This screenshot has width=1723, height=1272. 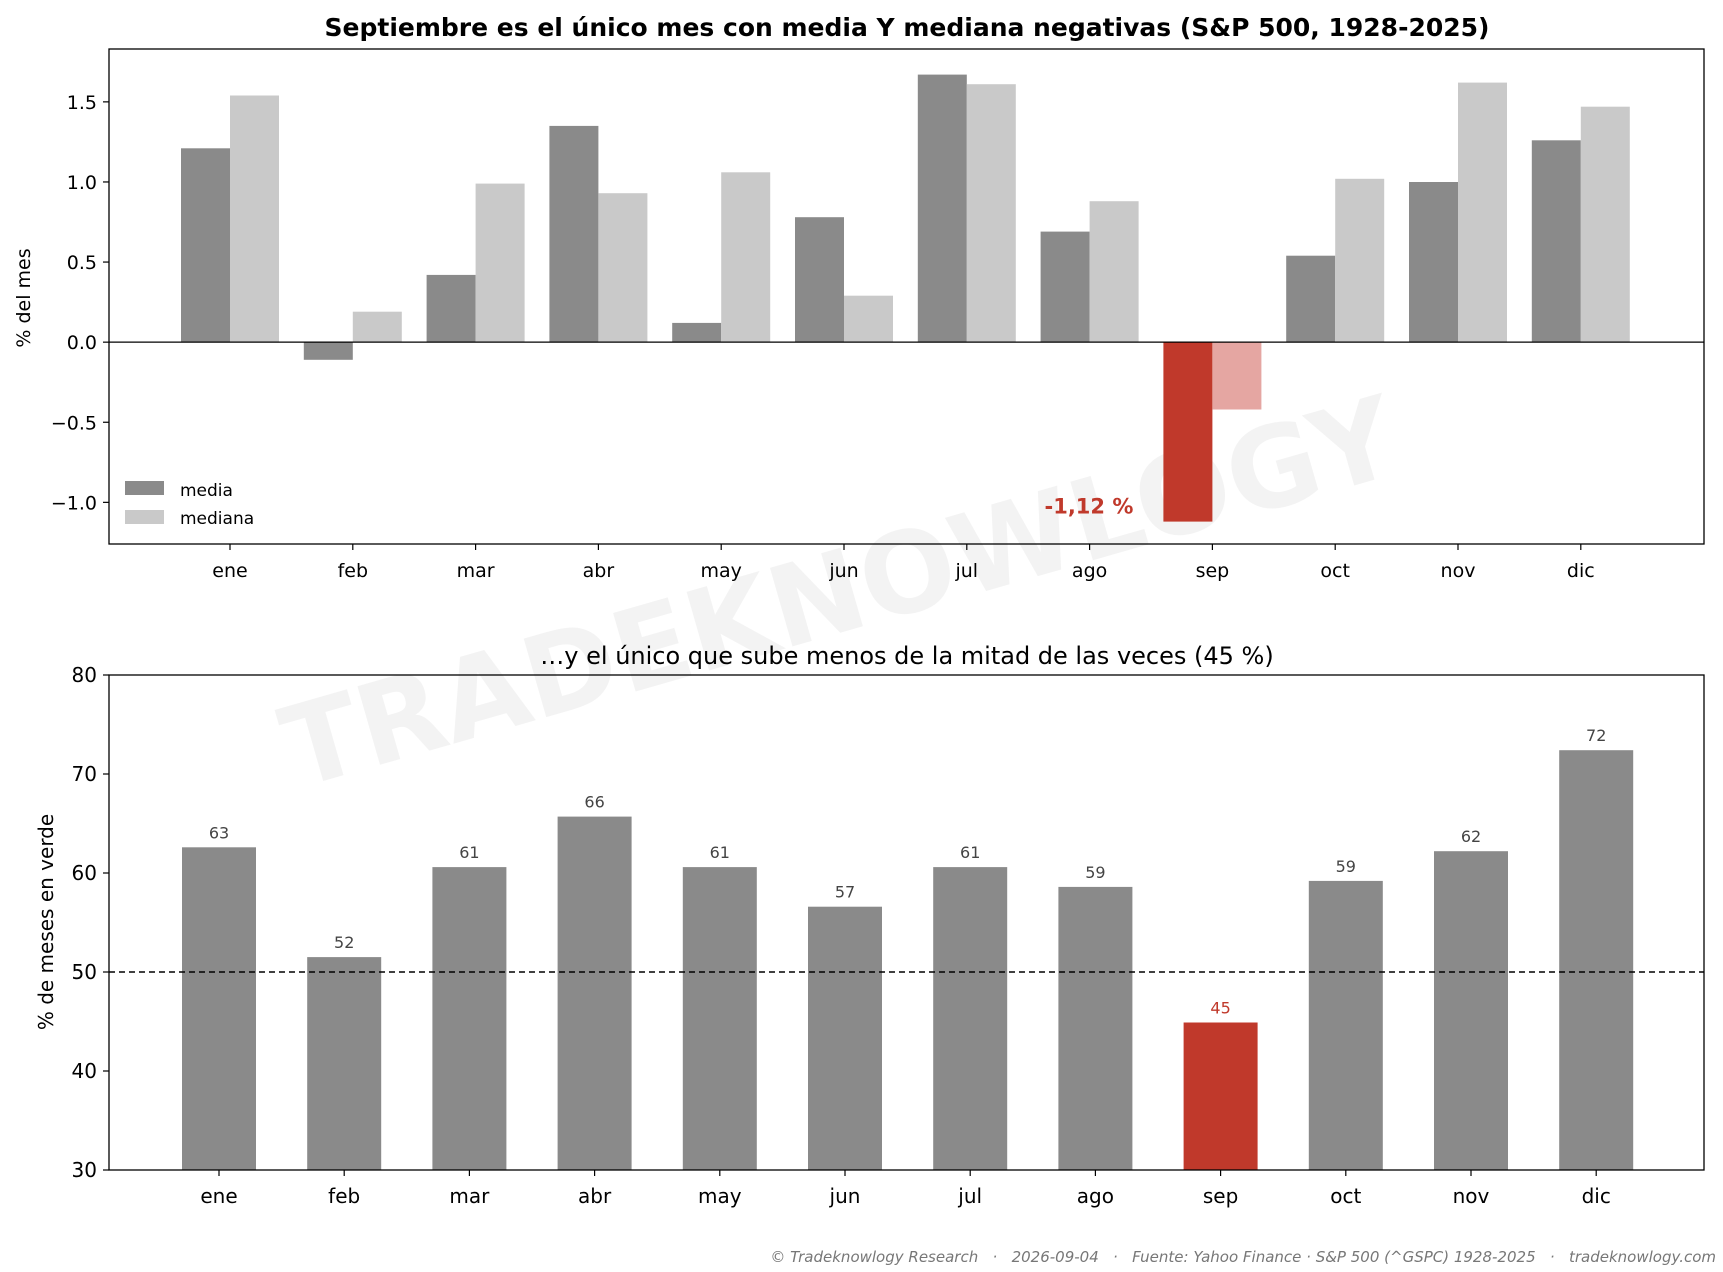 I want to click on bar-media-may, so click(x=697, y=332).